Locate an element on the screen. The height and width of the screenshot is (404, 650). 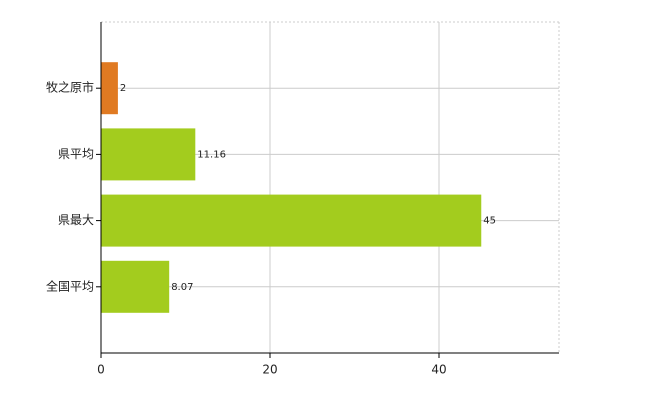
value-label: 2 is located at coordinates (123, 88).